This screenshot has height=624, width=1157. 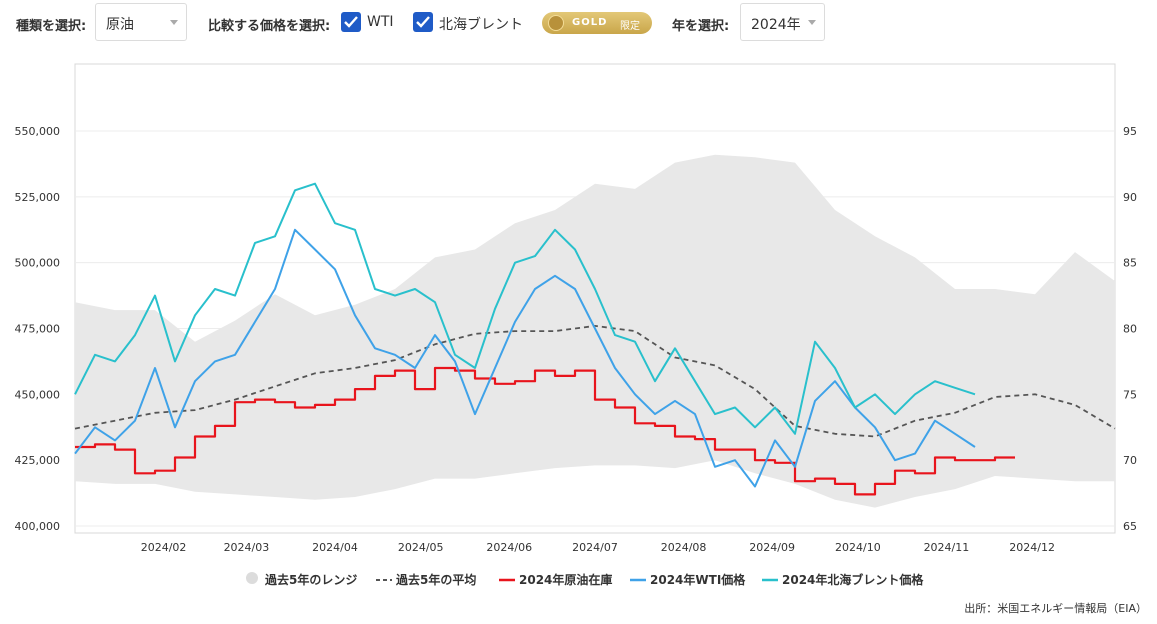 What do you see at coordinates (590, 22) in the screenshot?
I see `gold-badge-text: GOLD` at bounding box center [590, 22].